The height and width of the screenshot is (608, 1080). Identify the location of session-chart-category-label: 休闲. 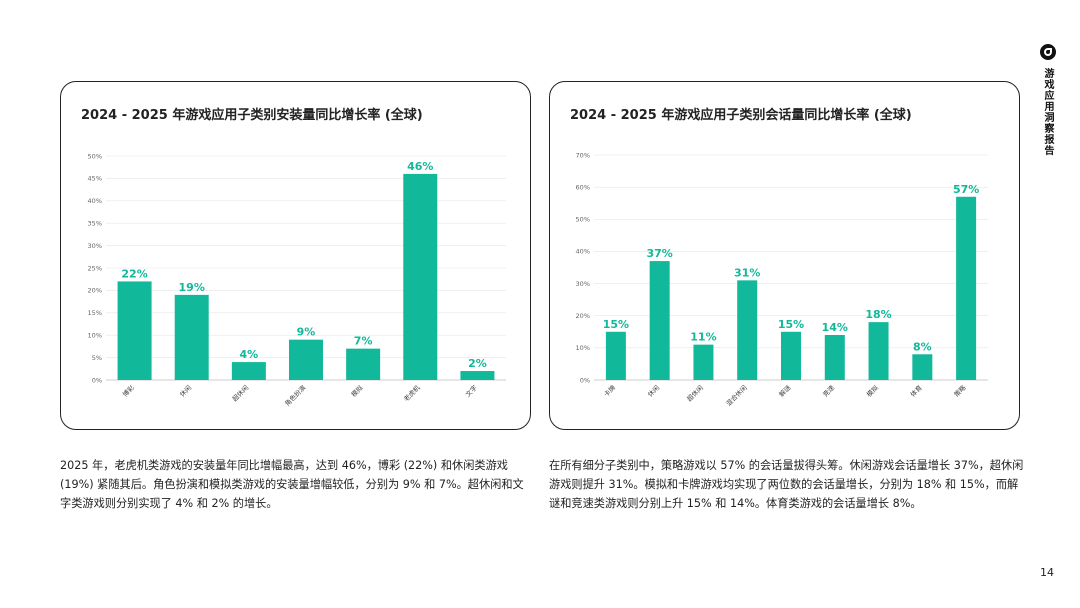
(654, 391).